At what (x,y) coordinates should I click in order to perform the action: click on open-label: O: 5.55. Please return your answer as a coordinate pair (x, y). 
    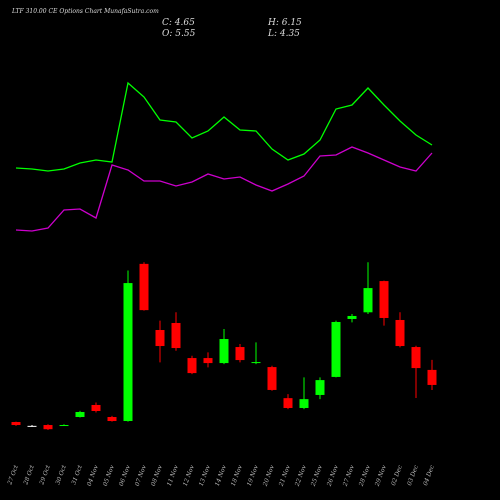
    Looking at the image, I should click on (179, 34).